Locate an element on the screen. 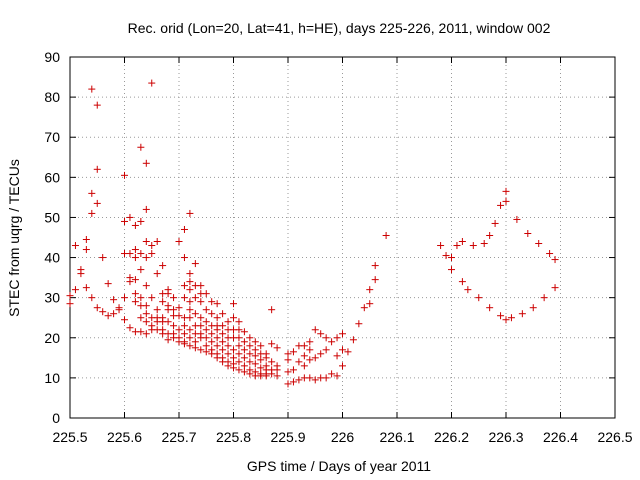  x-axis-label: GPS time / Days of year 2011 is located at coordinates (339, 466).